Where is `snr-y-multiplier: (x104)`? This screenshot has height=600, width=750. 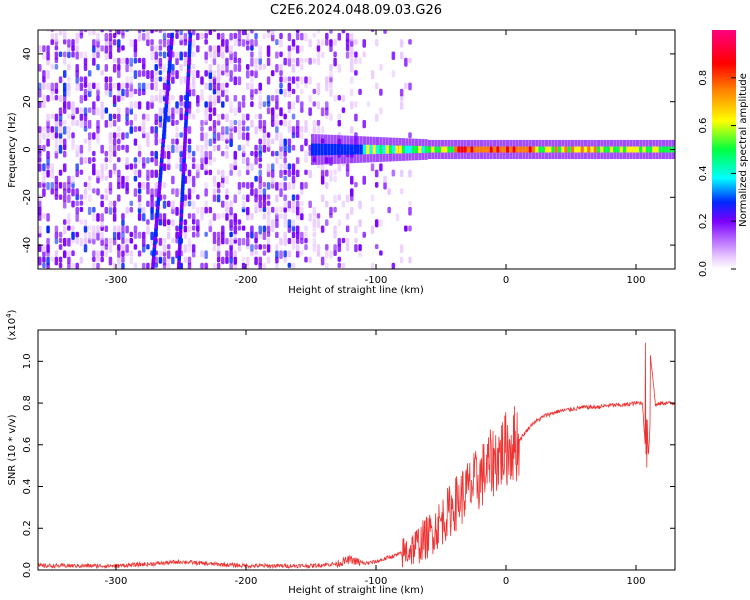 snr-y-multiplier: (x104) is located at coordinates (11, 324).